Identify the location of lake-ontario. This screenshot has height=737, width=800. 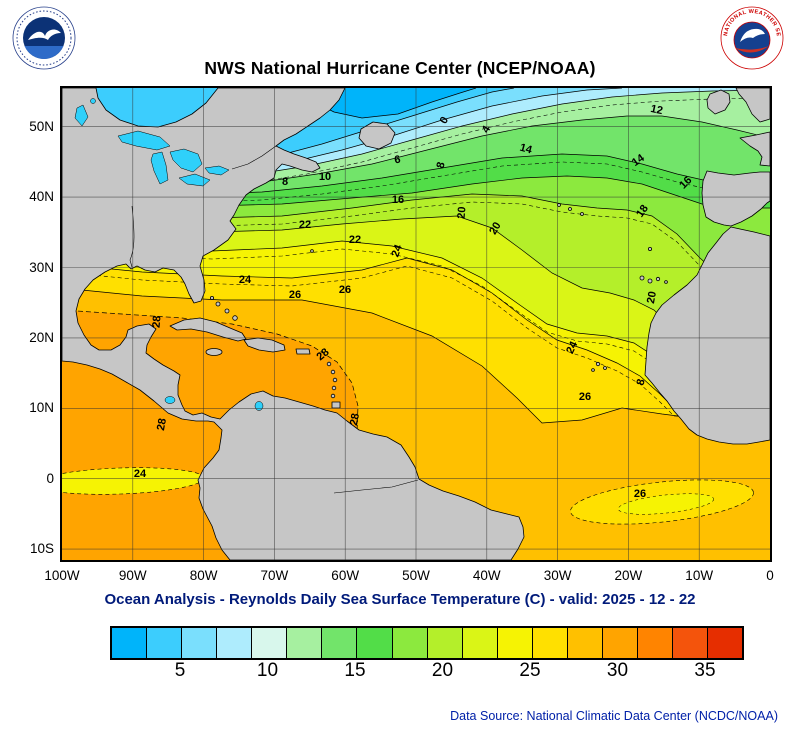
(217, 170).